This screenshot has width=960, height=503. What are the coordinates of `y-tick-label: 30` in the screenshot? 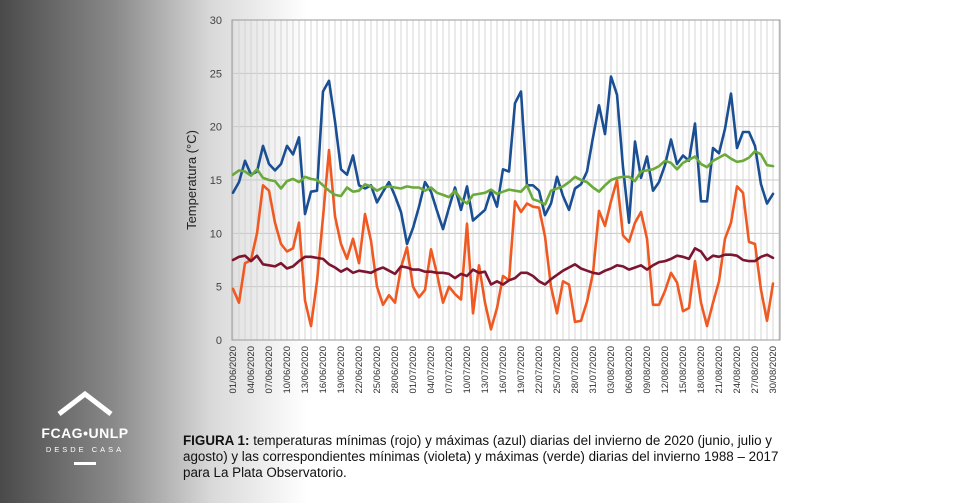 It's located at (216, 21).